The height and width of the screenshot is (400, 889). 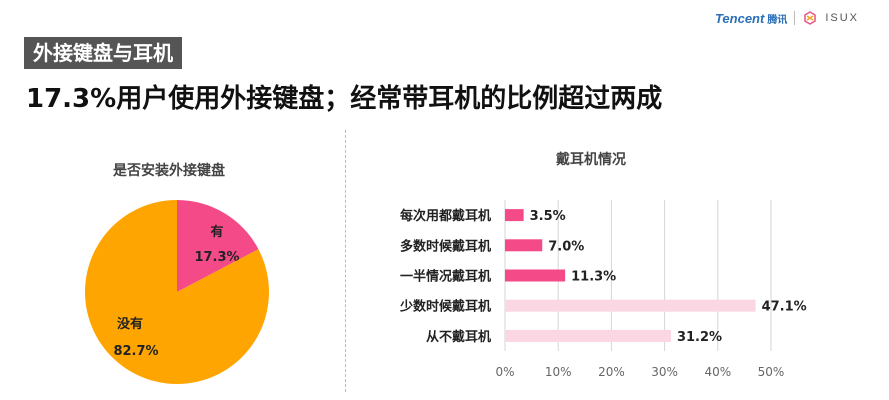 I want to click on brand-divider, so click(x=795, y=18).